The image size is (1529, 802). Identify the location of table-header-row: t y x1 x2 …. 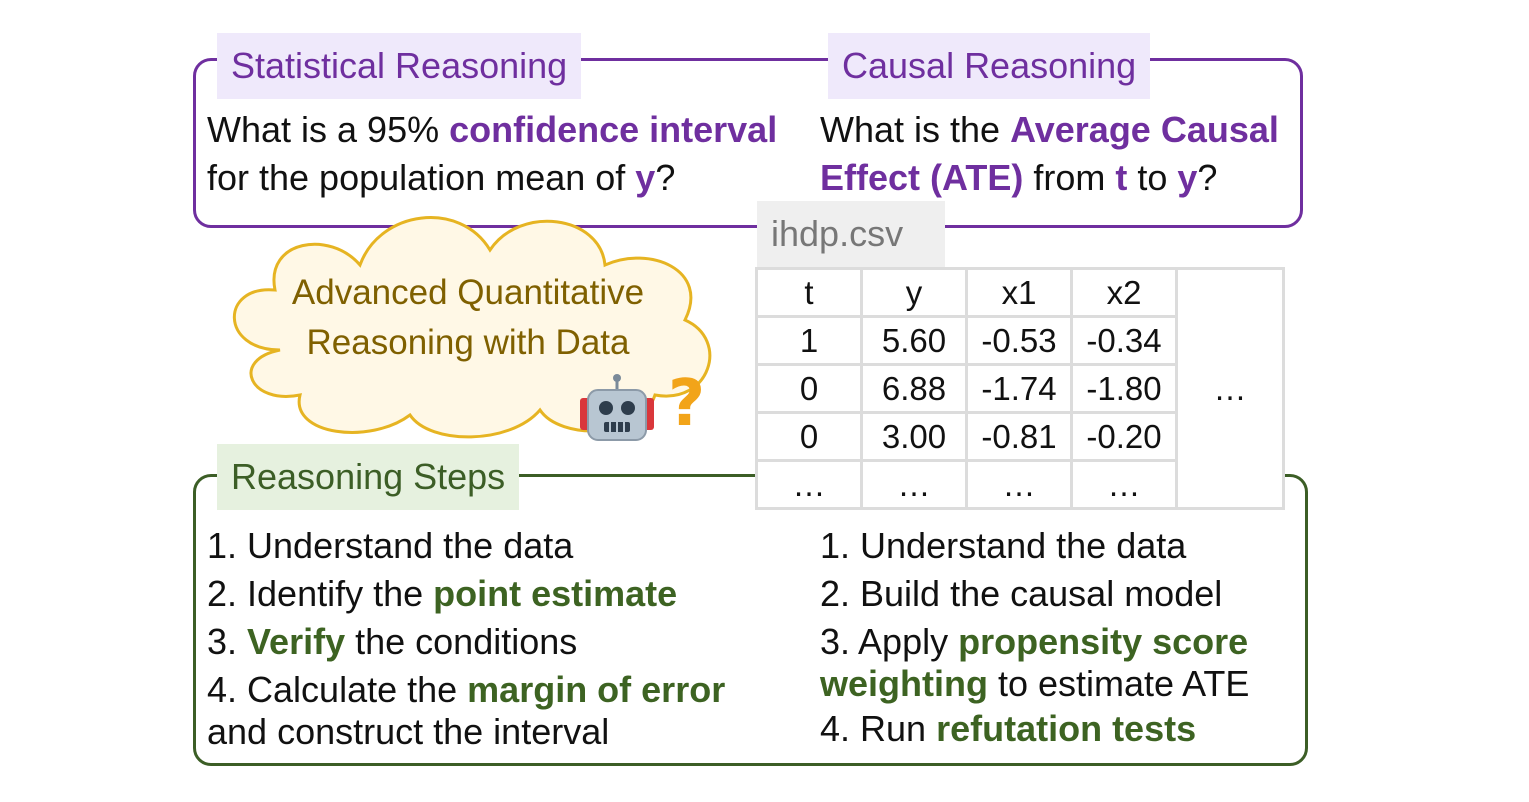
(1020, 388).